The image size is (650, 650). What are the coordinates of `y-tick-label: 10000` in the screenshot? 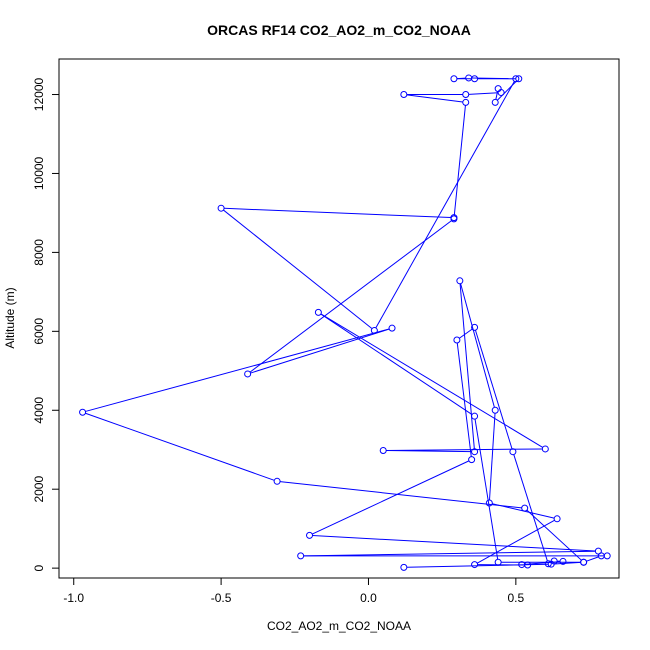 It's located at (39, 173).